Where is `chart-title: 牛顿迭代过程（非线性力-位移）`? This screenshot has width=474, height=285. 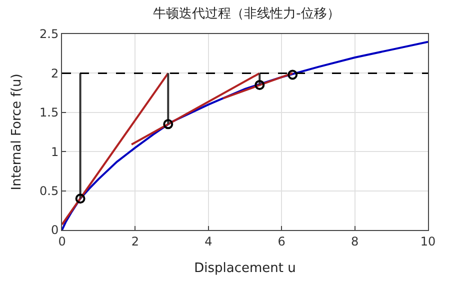 chart-title: 牛顿迭代过程（非线性力-位移） is located at coordinates (246, 14).